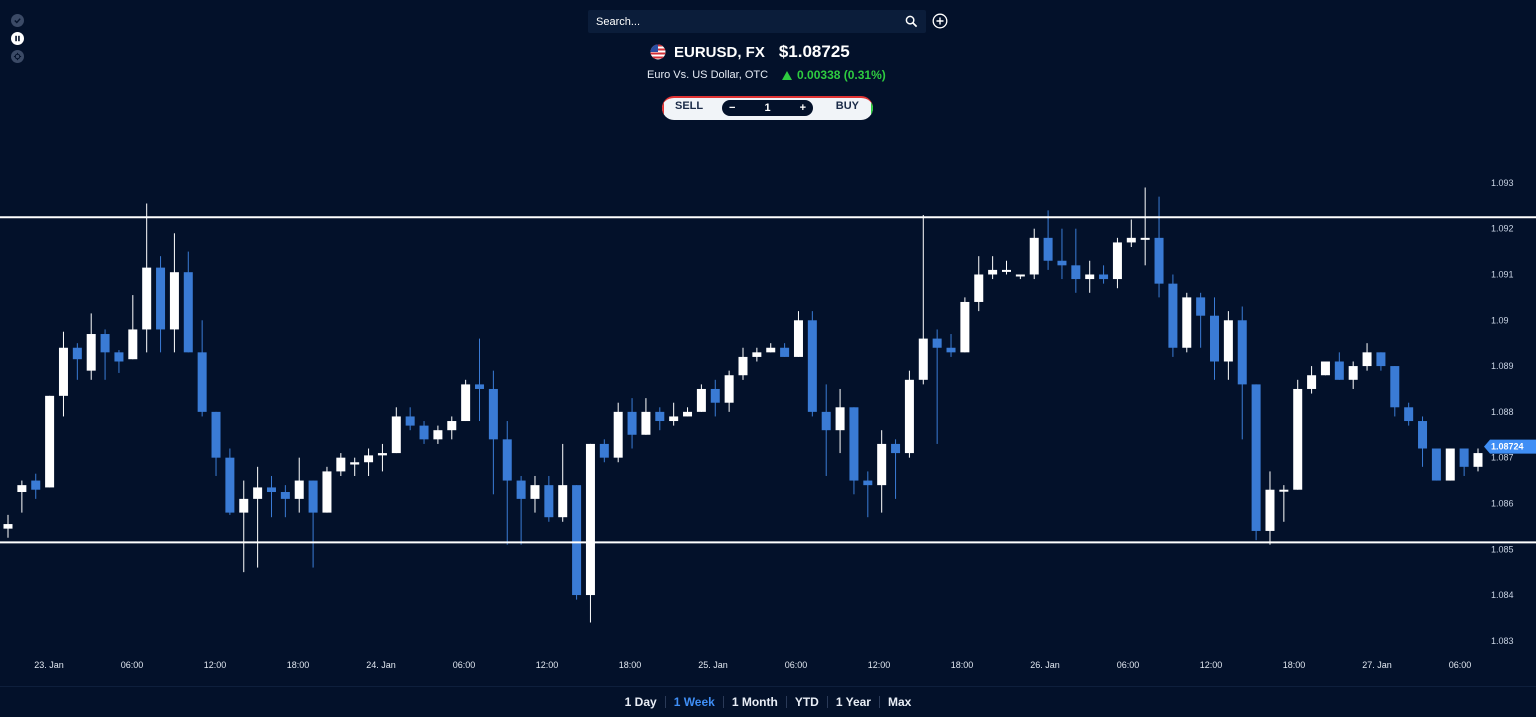 The height and width of the screenshot is (717, 1536). What do you see at coordinates (911, 21) in the screenshot?
I see `search-icon` at bounding box center [911, 21].